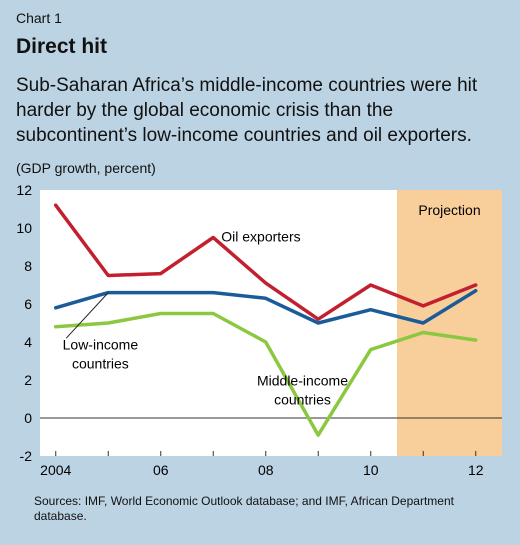 This screenshot has height=545, width=520. I want to click on low-income-line, so click(265, 306).